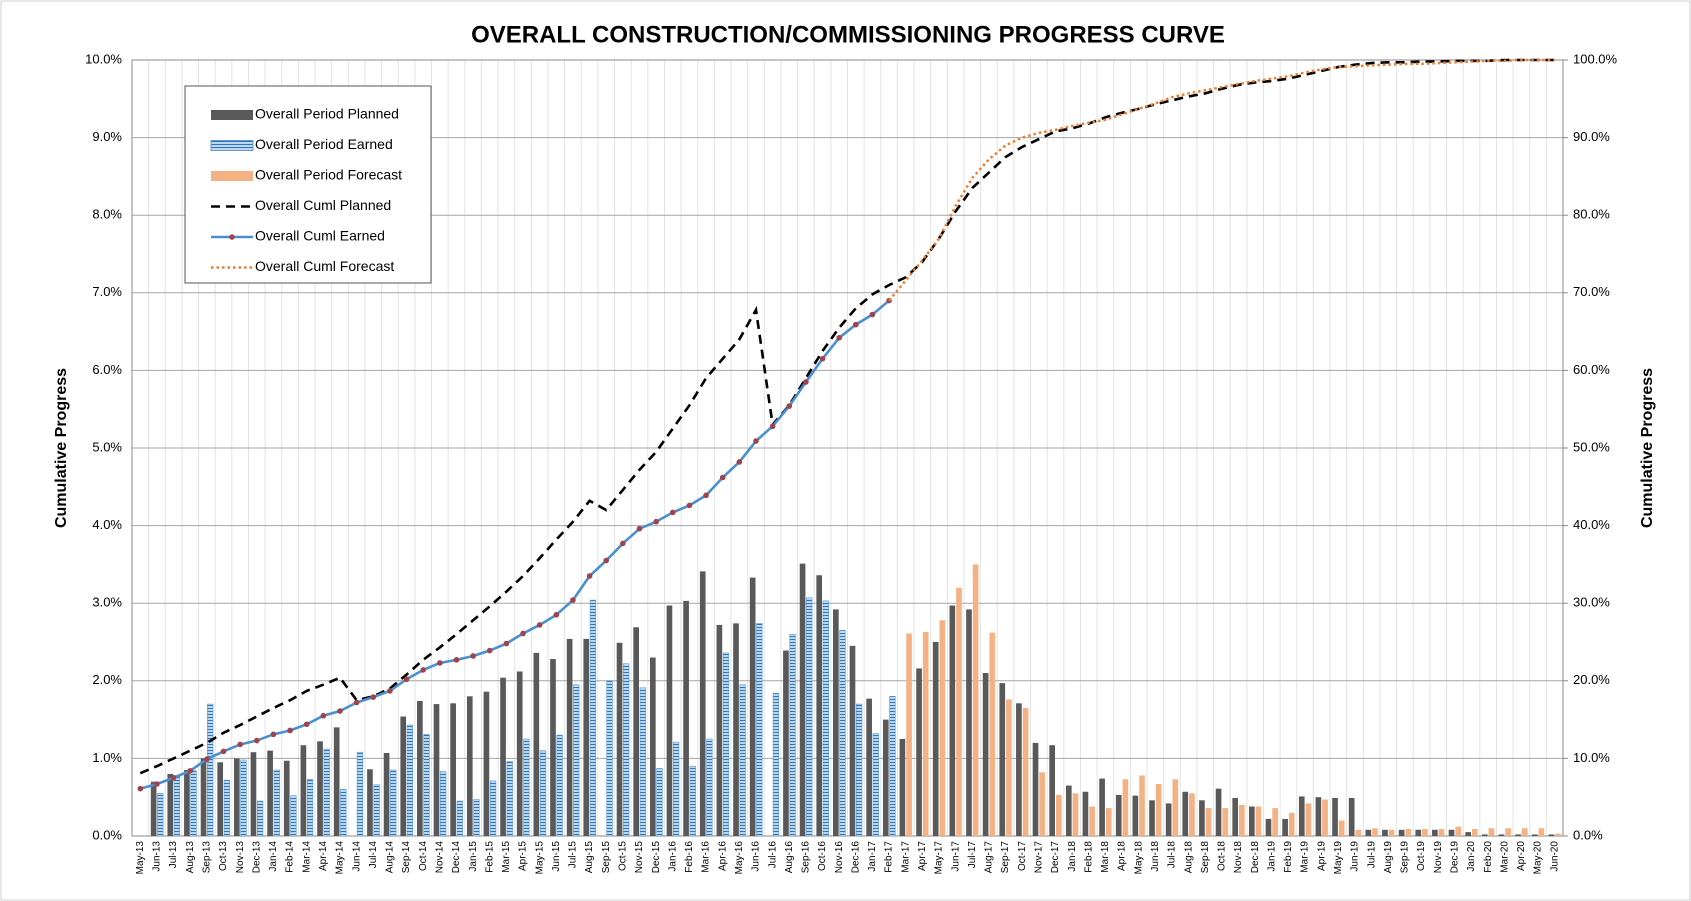  I want to click on y-tick-label: 4.0%, so click(107, 524).